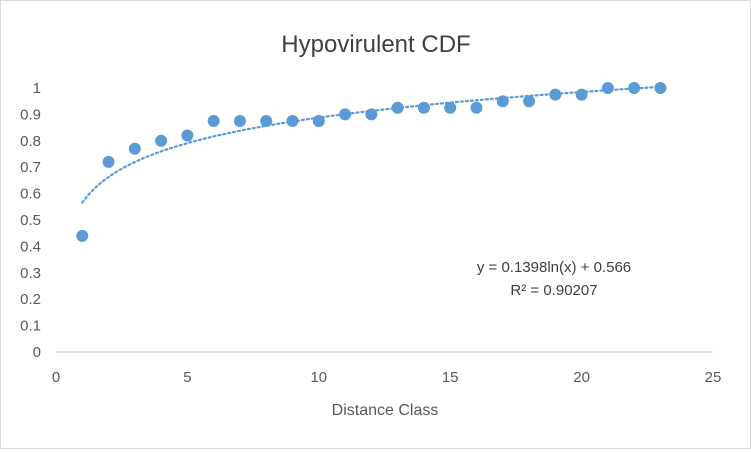 Image resolution: width=751 pixels, height=453 pixels. Describe the element at coordinates (554, 267) in the screenshot. I see `trendline-equation: y = 0.1398ln(x) + 0.566` at that location.